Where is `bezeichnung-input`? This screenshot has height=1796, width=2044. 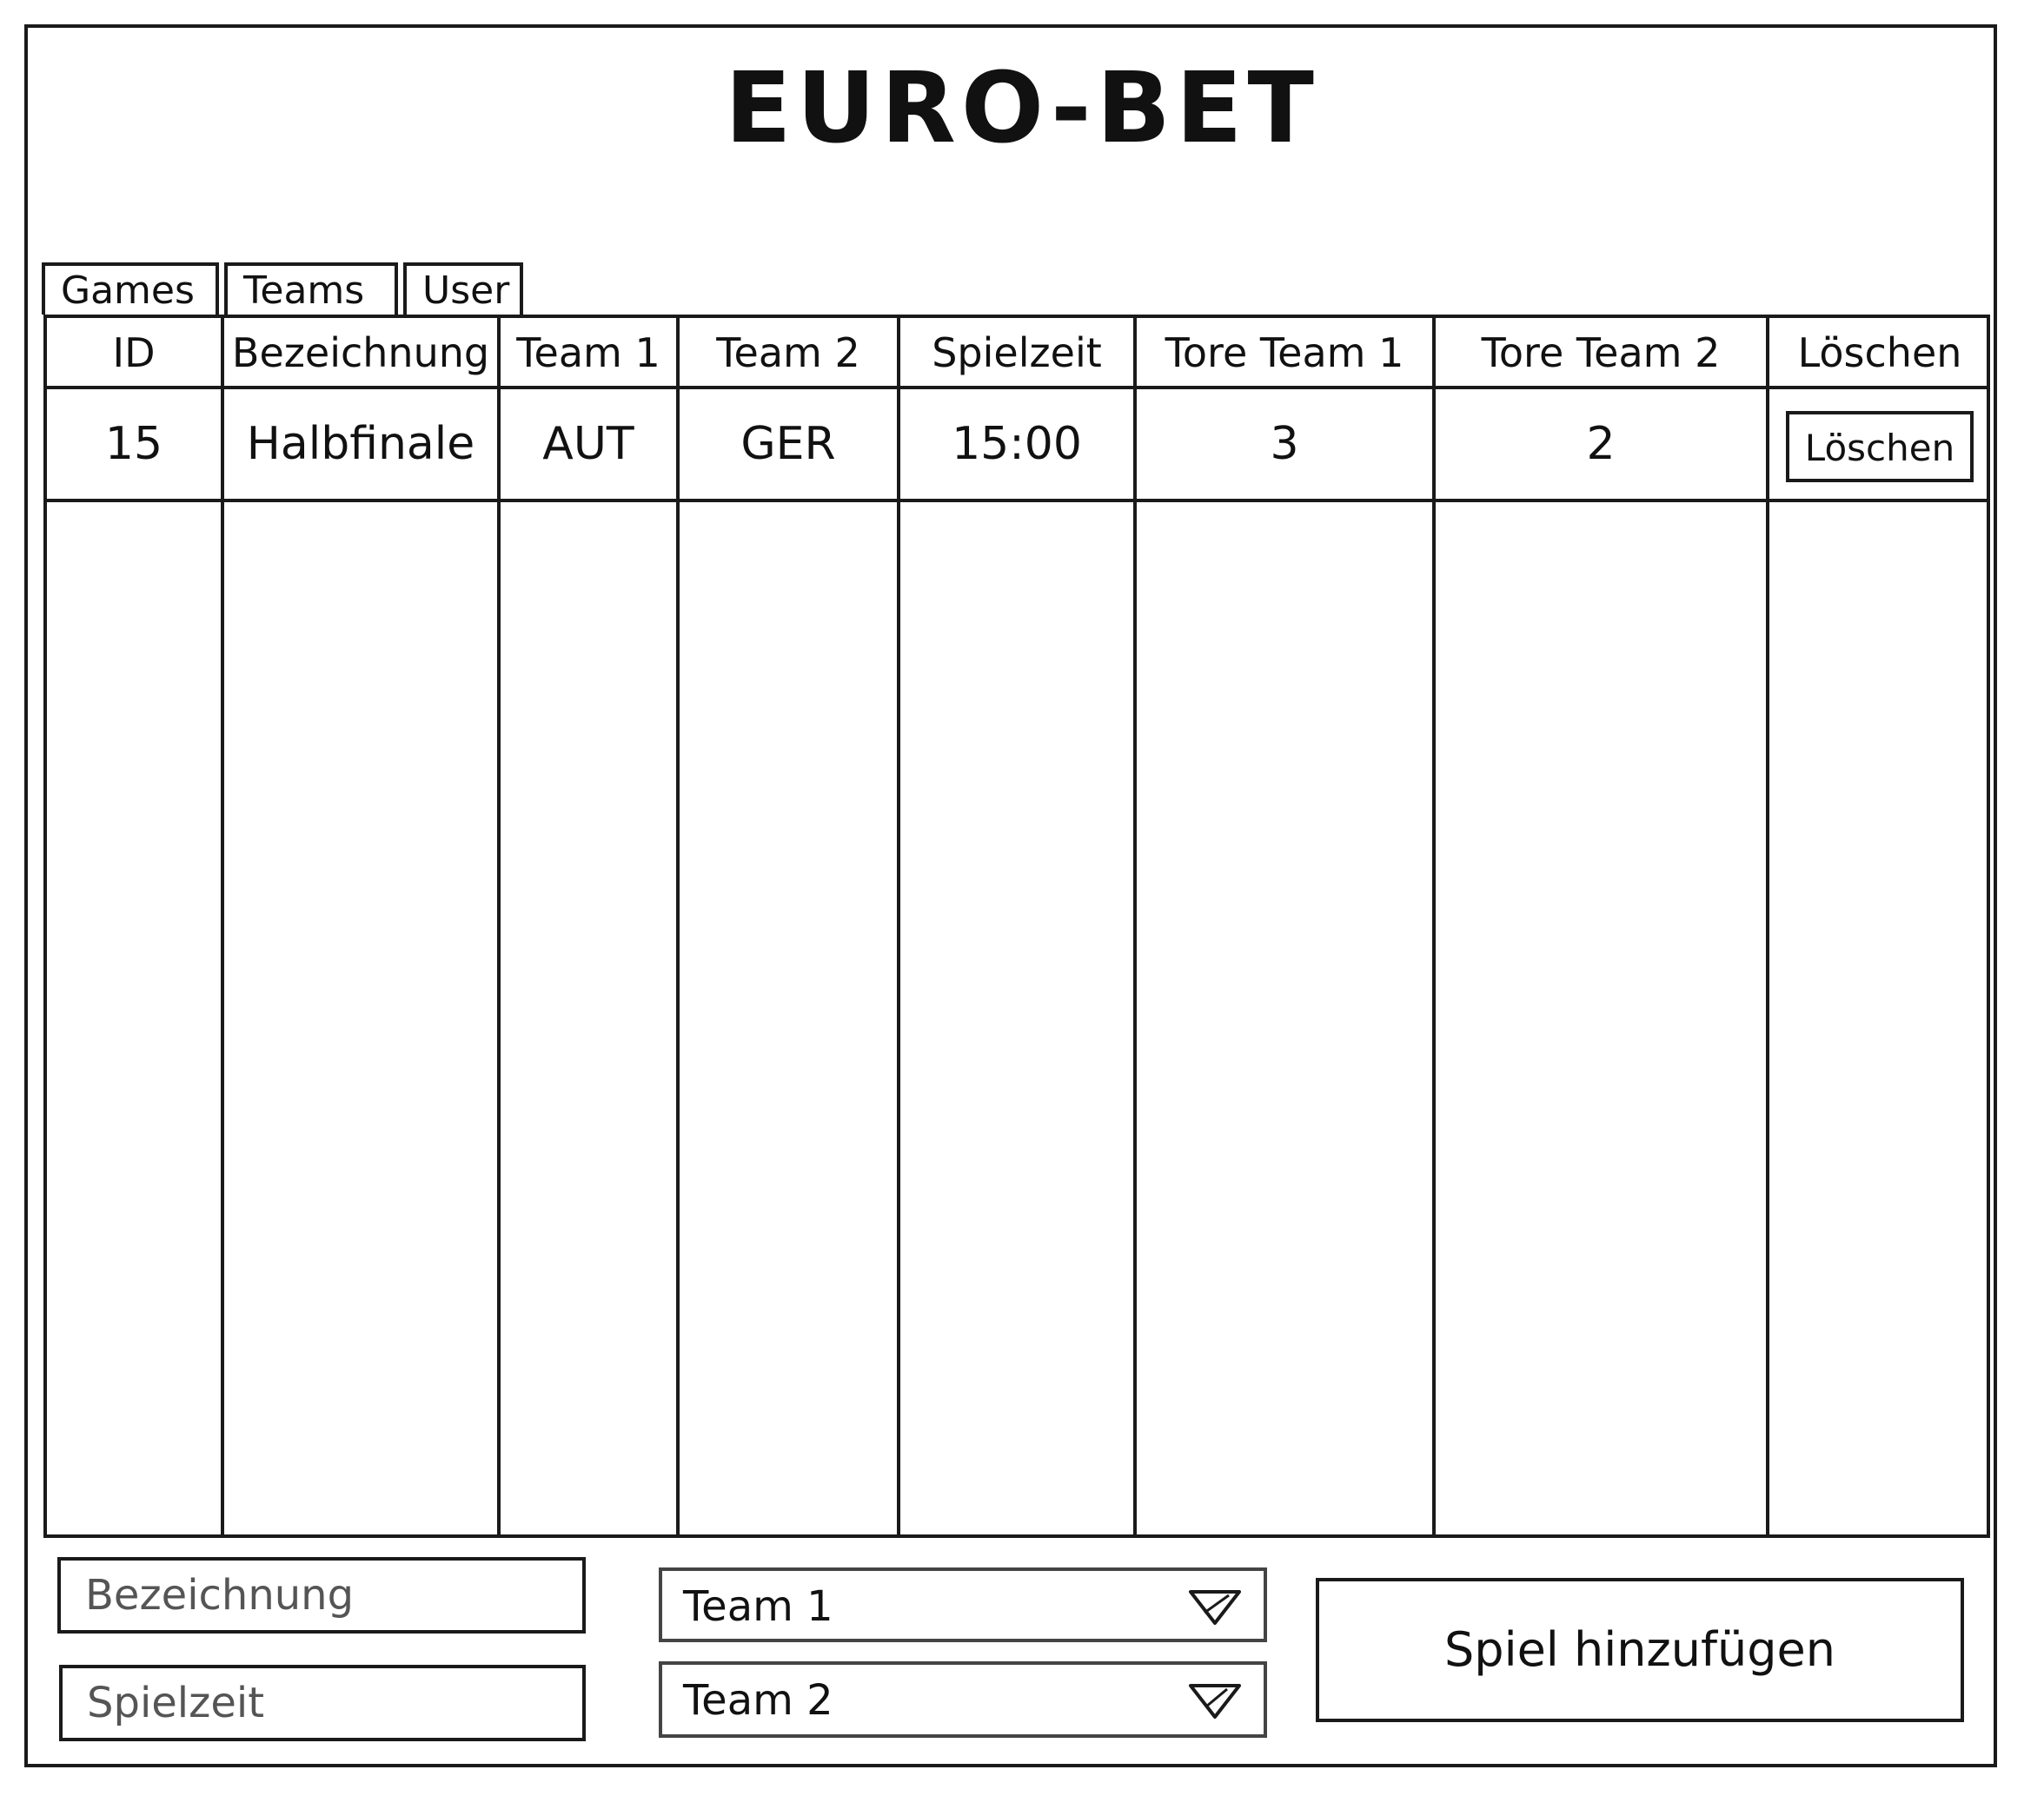 bezeichnung-input is located at coordinates (321, 1595).